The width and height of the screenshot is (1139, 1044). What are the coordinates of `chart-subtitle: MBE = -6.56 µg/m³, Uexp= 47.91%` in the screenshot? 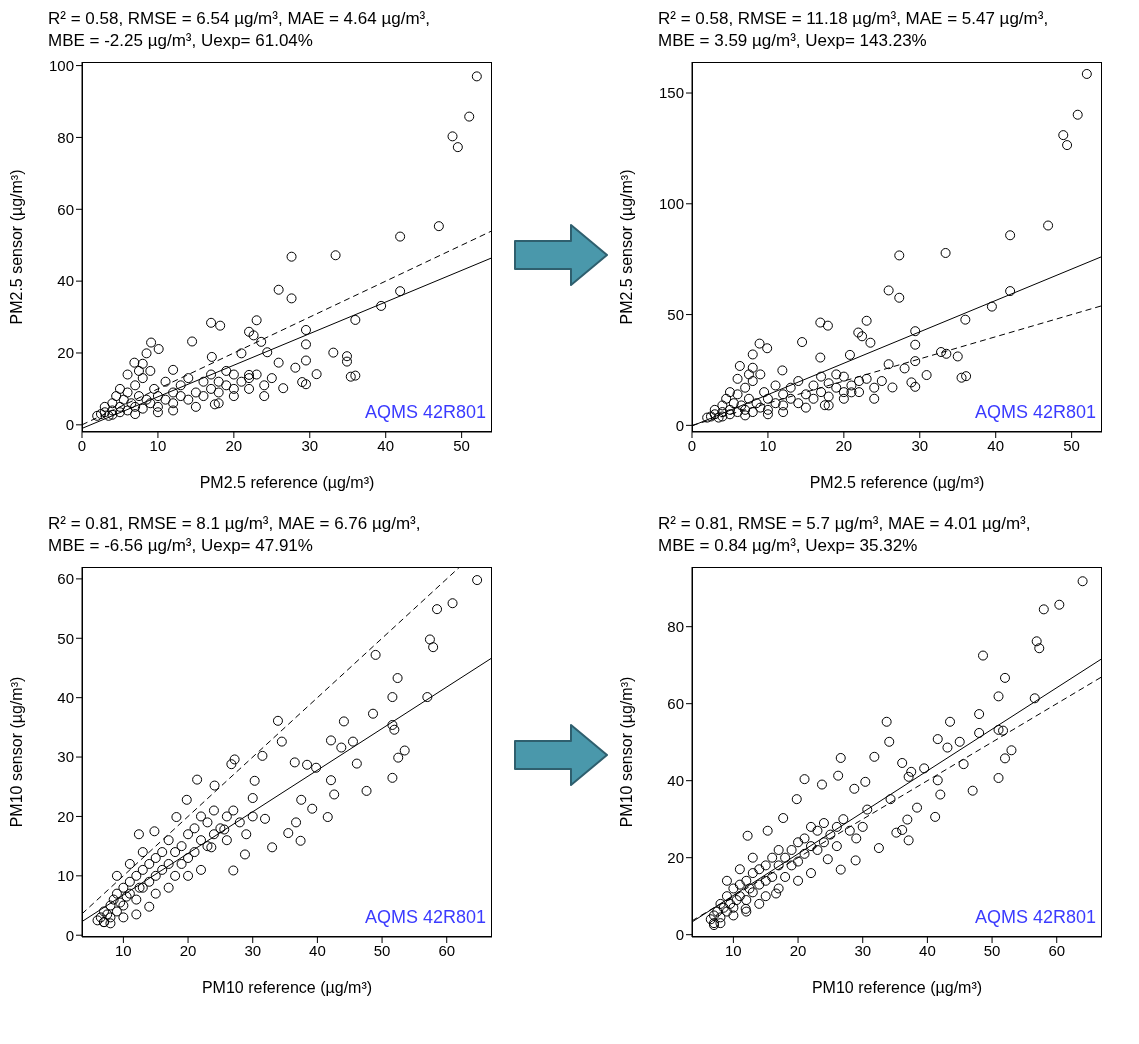 It's located at (181, 546).